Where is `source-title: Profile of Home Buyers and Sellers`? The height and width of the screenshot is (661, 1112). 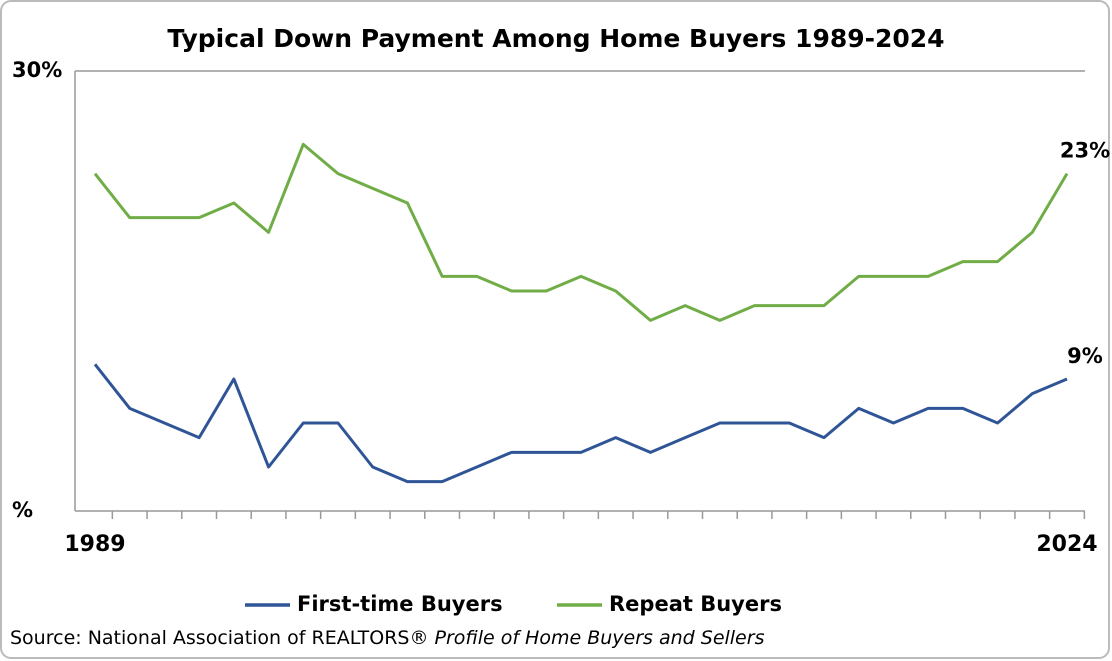
source-title: Profile of Home Buyers and Sellers is located at coordinates (600, 638).